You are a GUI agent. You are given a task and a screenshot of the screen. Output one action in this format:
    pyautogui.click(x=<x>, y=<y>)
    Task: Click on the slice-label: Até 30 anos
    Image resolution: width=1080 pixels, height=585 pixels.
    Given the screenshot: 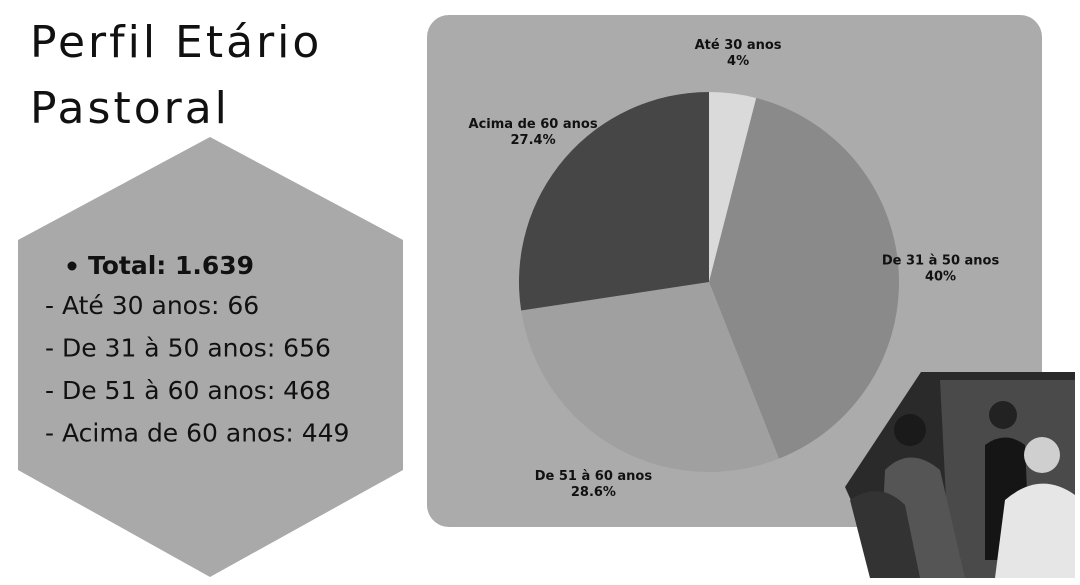 What is the action you would take?
    pyautogui.click(x=738, y=45)
    